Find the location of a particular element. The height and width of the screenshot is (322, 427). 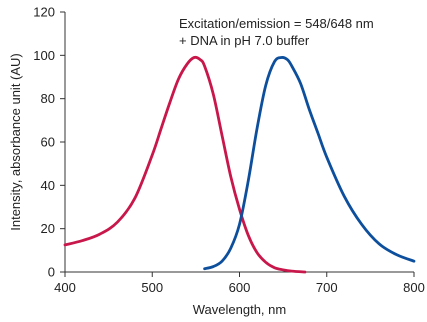

annotation-line-2: + DNA in pH 7.0 buffer is located at coordinates (244, 40).